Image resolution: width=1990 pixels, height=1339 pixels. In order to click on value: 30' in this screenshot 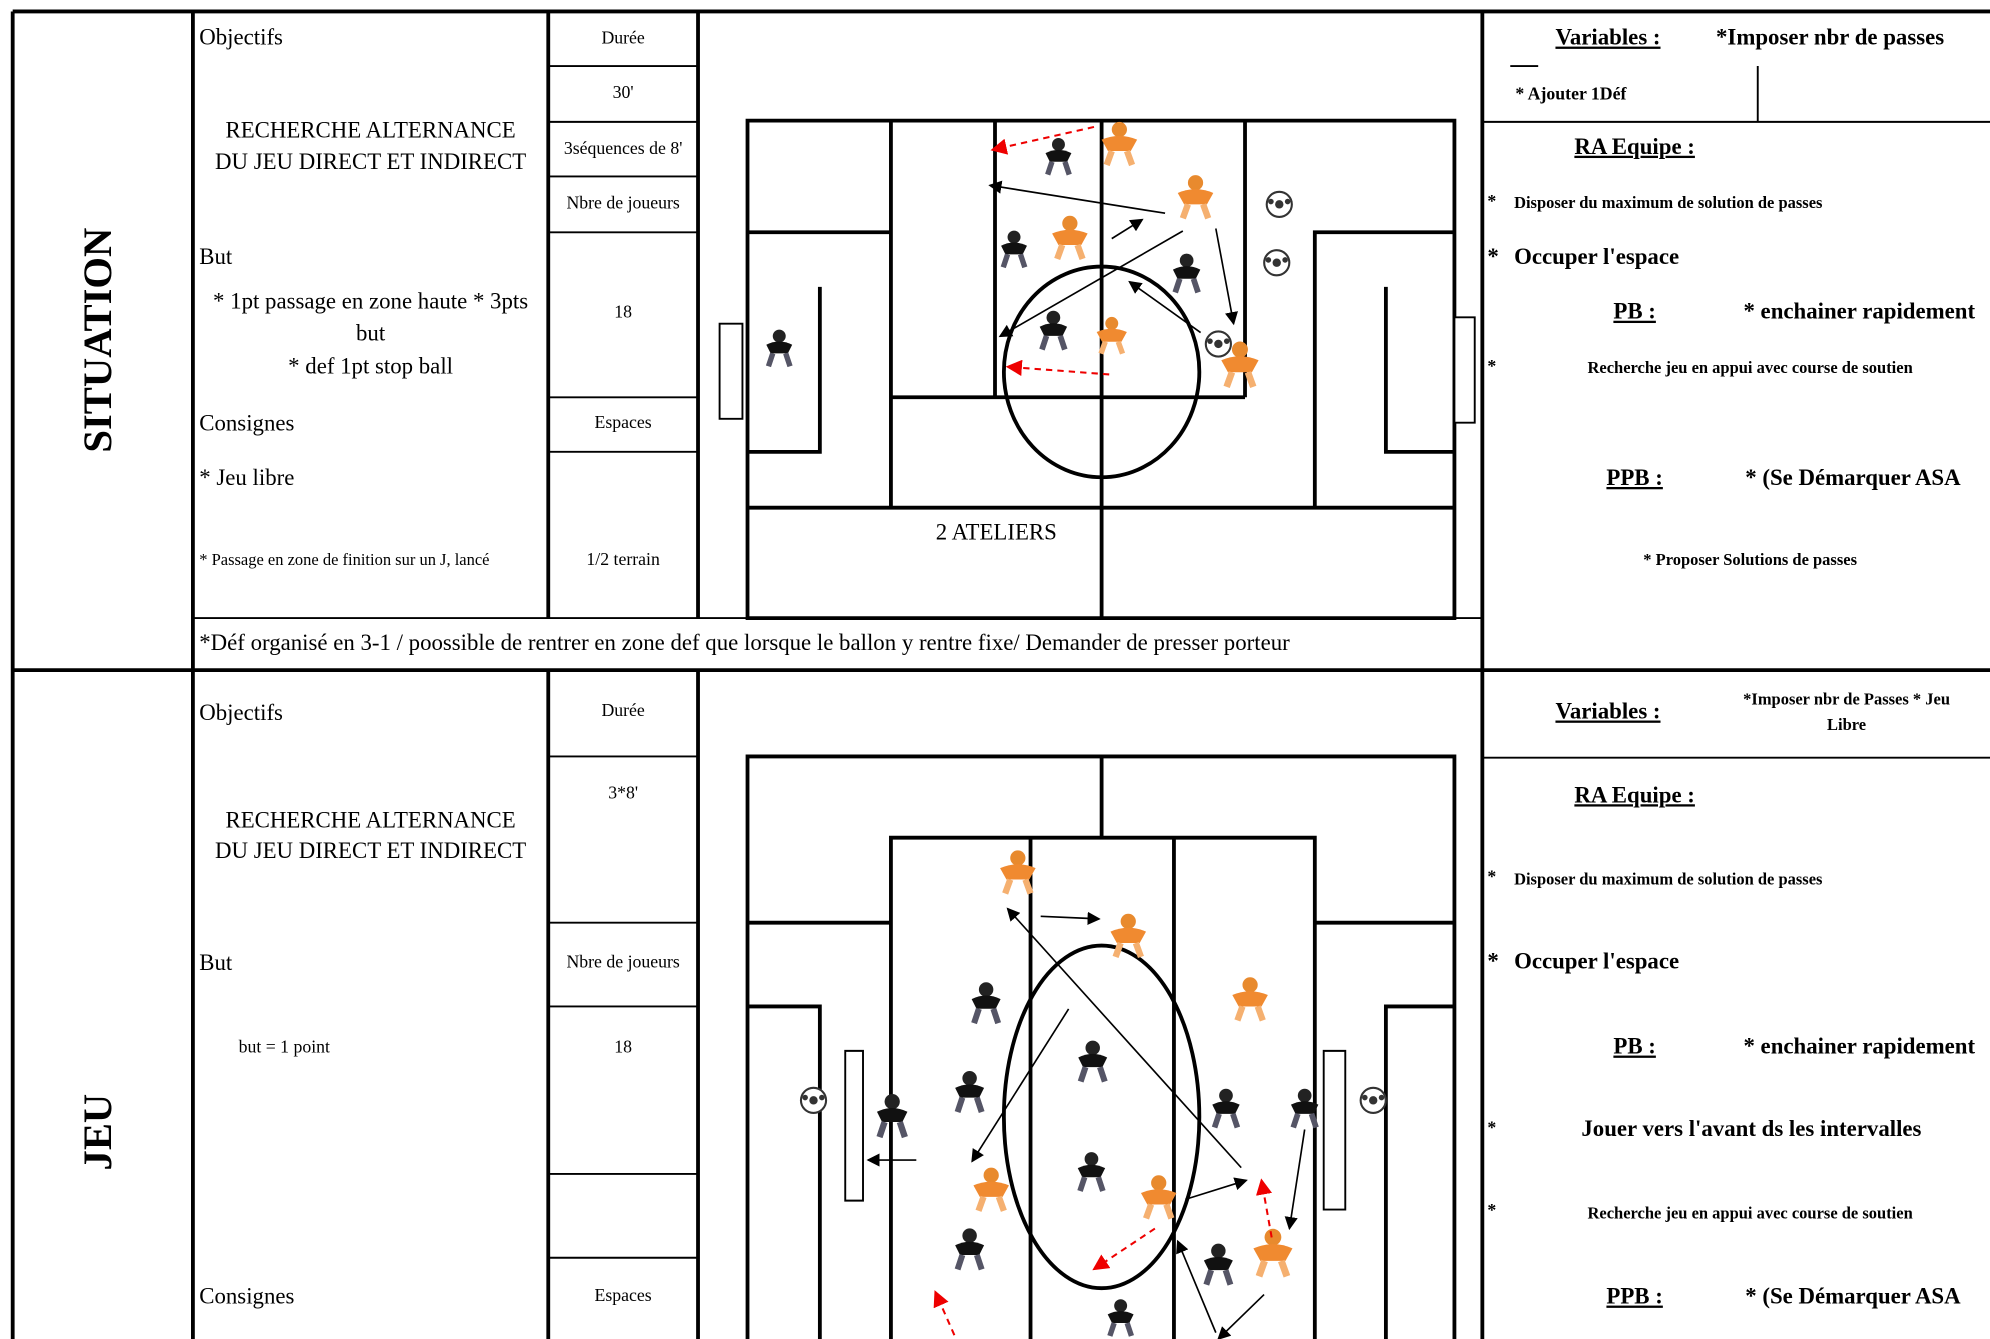, I will do `click(623, 92)`.